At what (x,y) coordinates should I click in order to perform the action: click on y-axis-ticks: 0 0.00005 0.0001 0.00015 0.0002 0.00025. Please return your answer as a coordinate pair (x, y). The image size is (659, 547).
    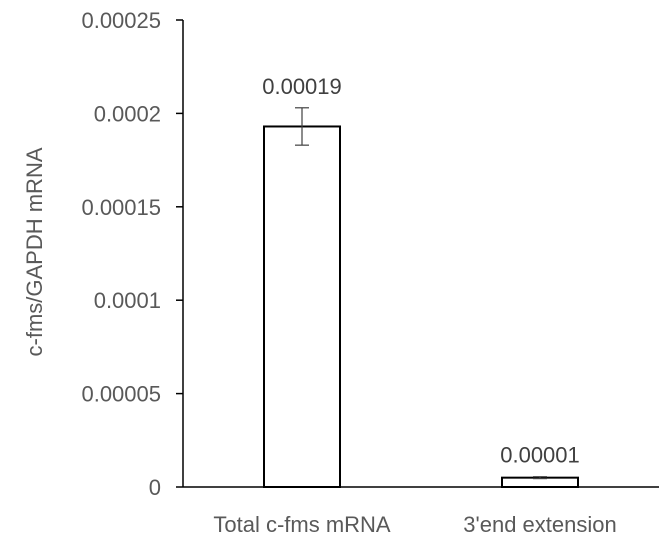
    Looking at the image, I should click on (132, 254).